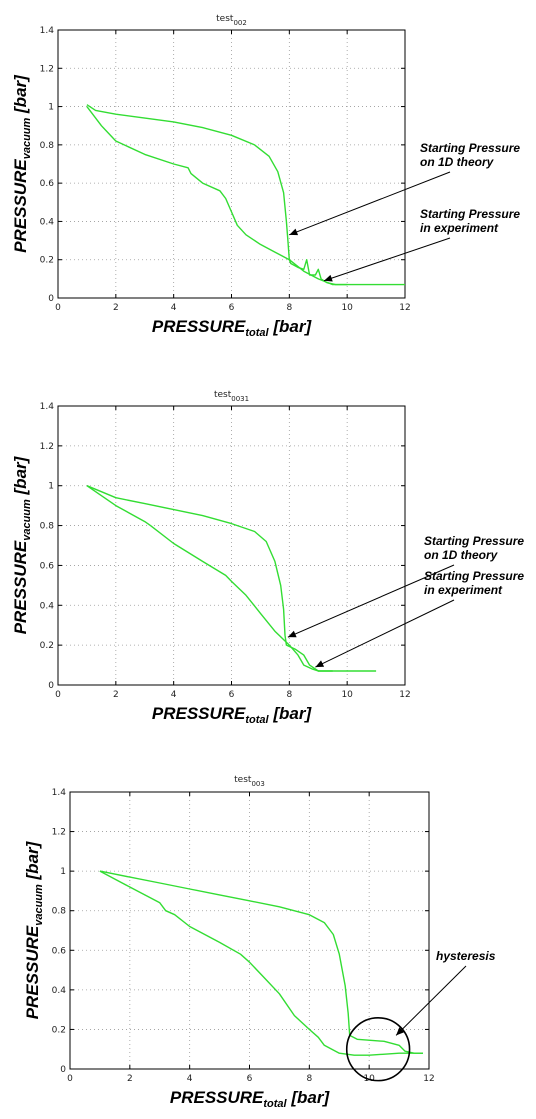 Image resolution: width=536 pixels, height=1119 pixels. I want to click on annotation-label: Starting Pressure in experiment, so click(474, 583).